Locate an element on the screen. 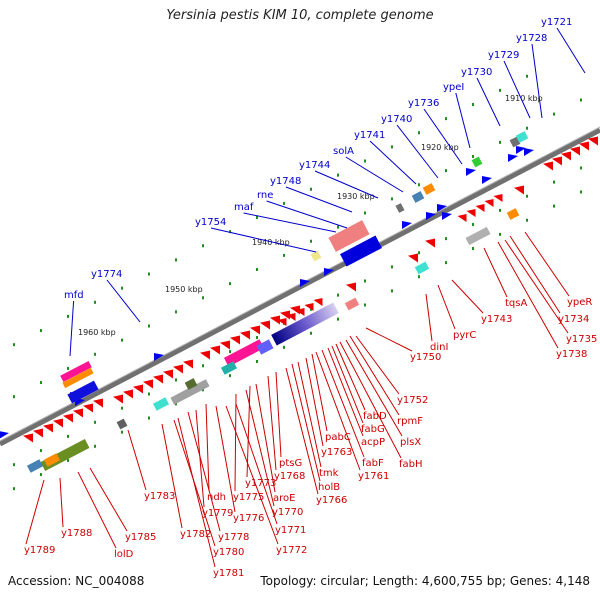 The height and width of the screenshot is (600, 600). gene-label-tqsA: tqsA is located at coordinates (516, 303).